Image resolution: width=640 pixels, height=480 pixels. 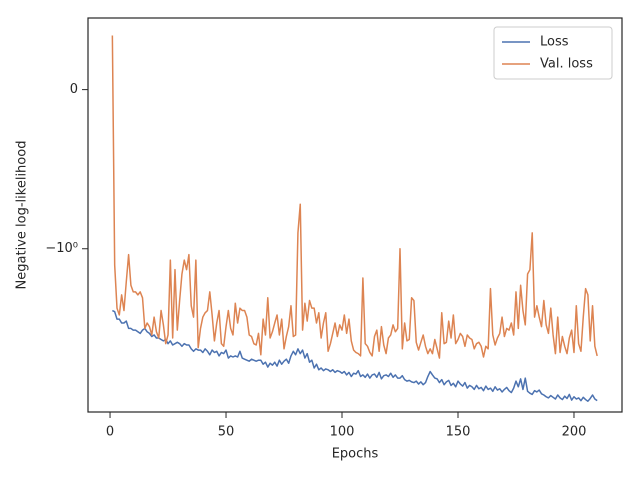 What do you see at coordinates (554, 42) in the screenshot?
I see `legend-label: Loss` at bounding box center [554, 42].